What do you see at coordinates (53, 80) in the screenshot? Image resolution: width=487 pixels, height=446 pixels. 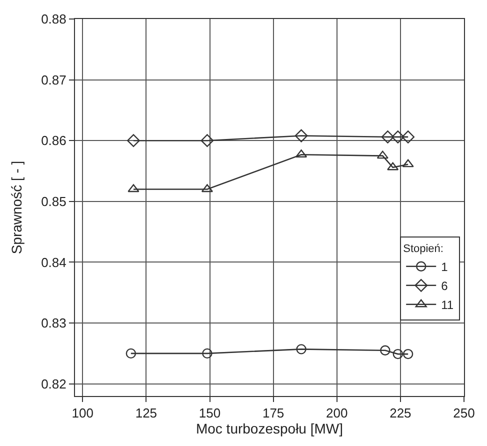 I see `y-tick-label: 0.87` at bounding box center [53, 80].